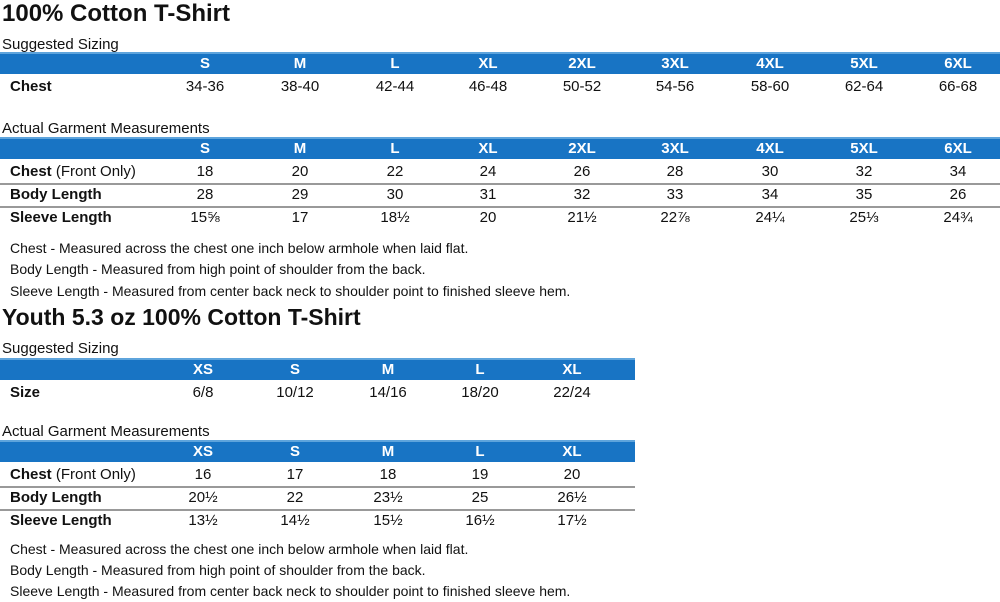  Describe the element at coordinates (295, 520) in the screenshot. I see `table-cell: 14½` at that location.